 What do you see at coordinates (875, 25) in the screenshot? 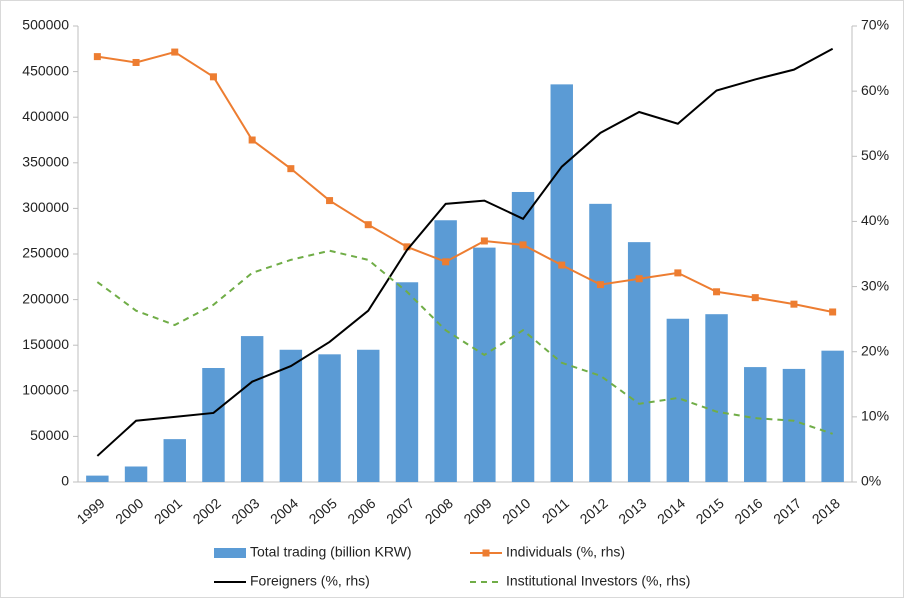
I see `y2-tick-label: 70%` at bounding box center [875, 25].